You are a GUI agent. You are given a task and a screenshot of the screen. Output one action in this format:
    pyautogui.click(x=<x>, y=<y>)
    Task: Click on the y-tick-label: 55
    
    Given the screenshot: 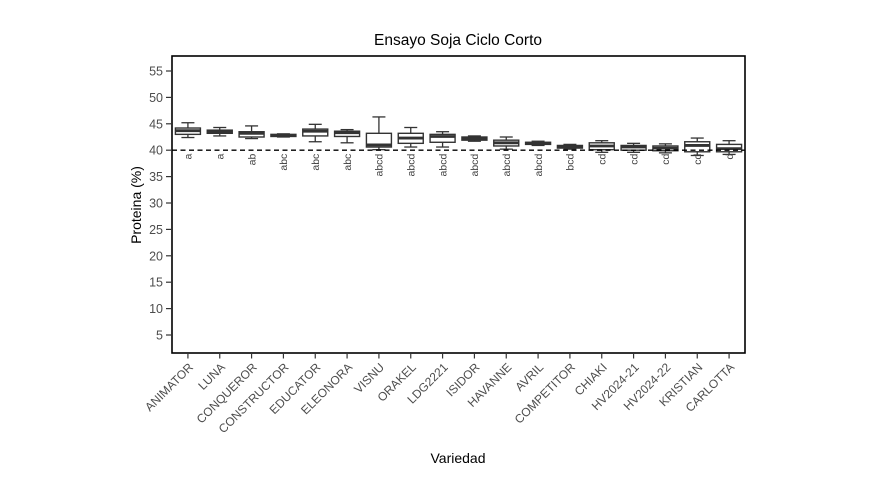 What is the action you would take?
    pyautogui.click(x=156, y=72)
    